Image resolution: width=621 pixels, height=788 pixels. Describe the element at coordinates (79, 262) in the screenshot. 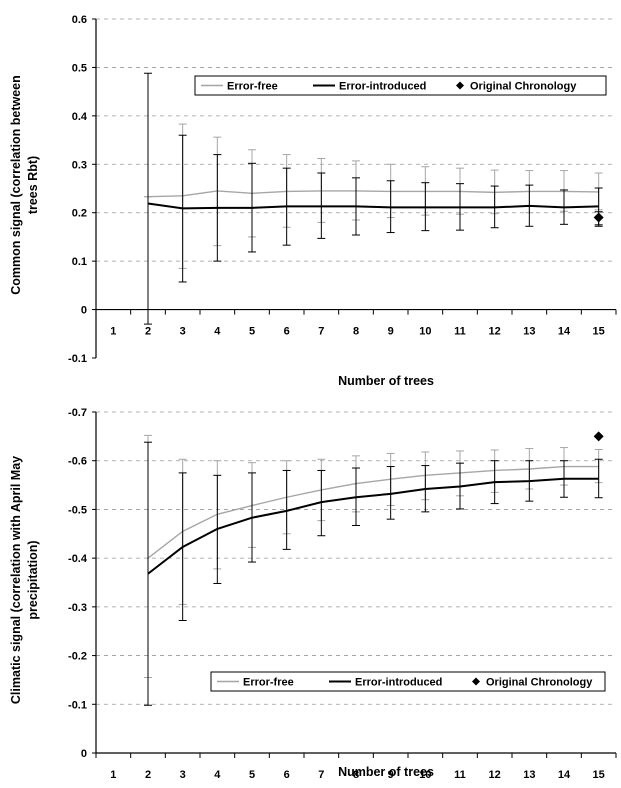

I see `y-tick-label: 0.1` at that location.